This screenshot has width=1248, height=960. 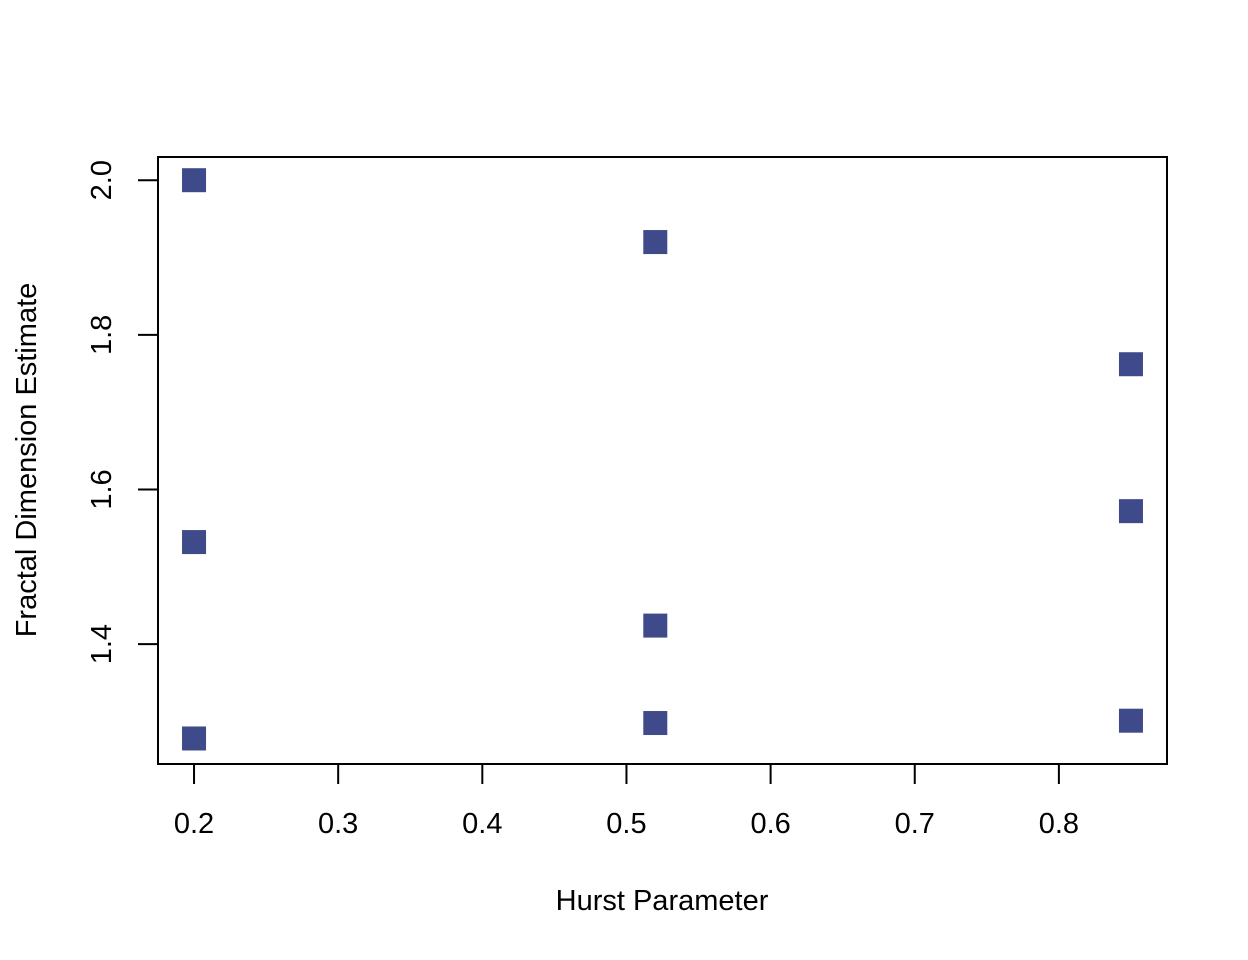 I want to click on x-tick-label: 0.5, so click(x=626, y=824).